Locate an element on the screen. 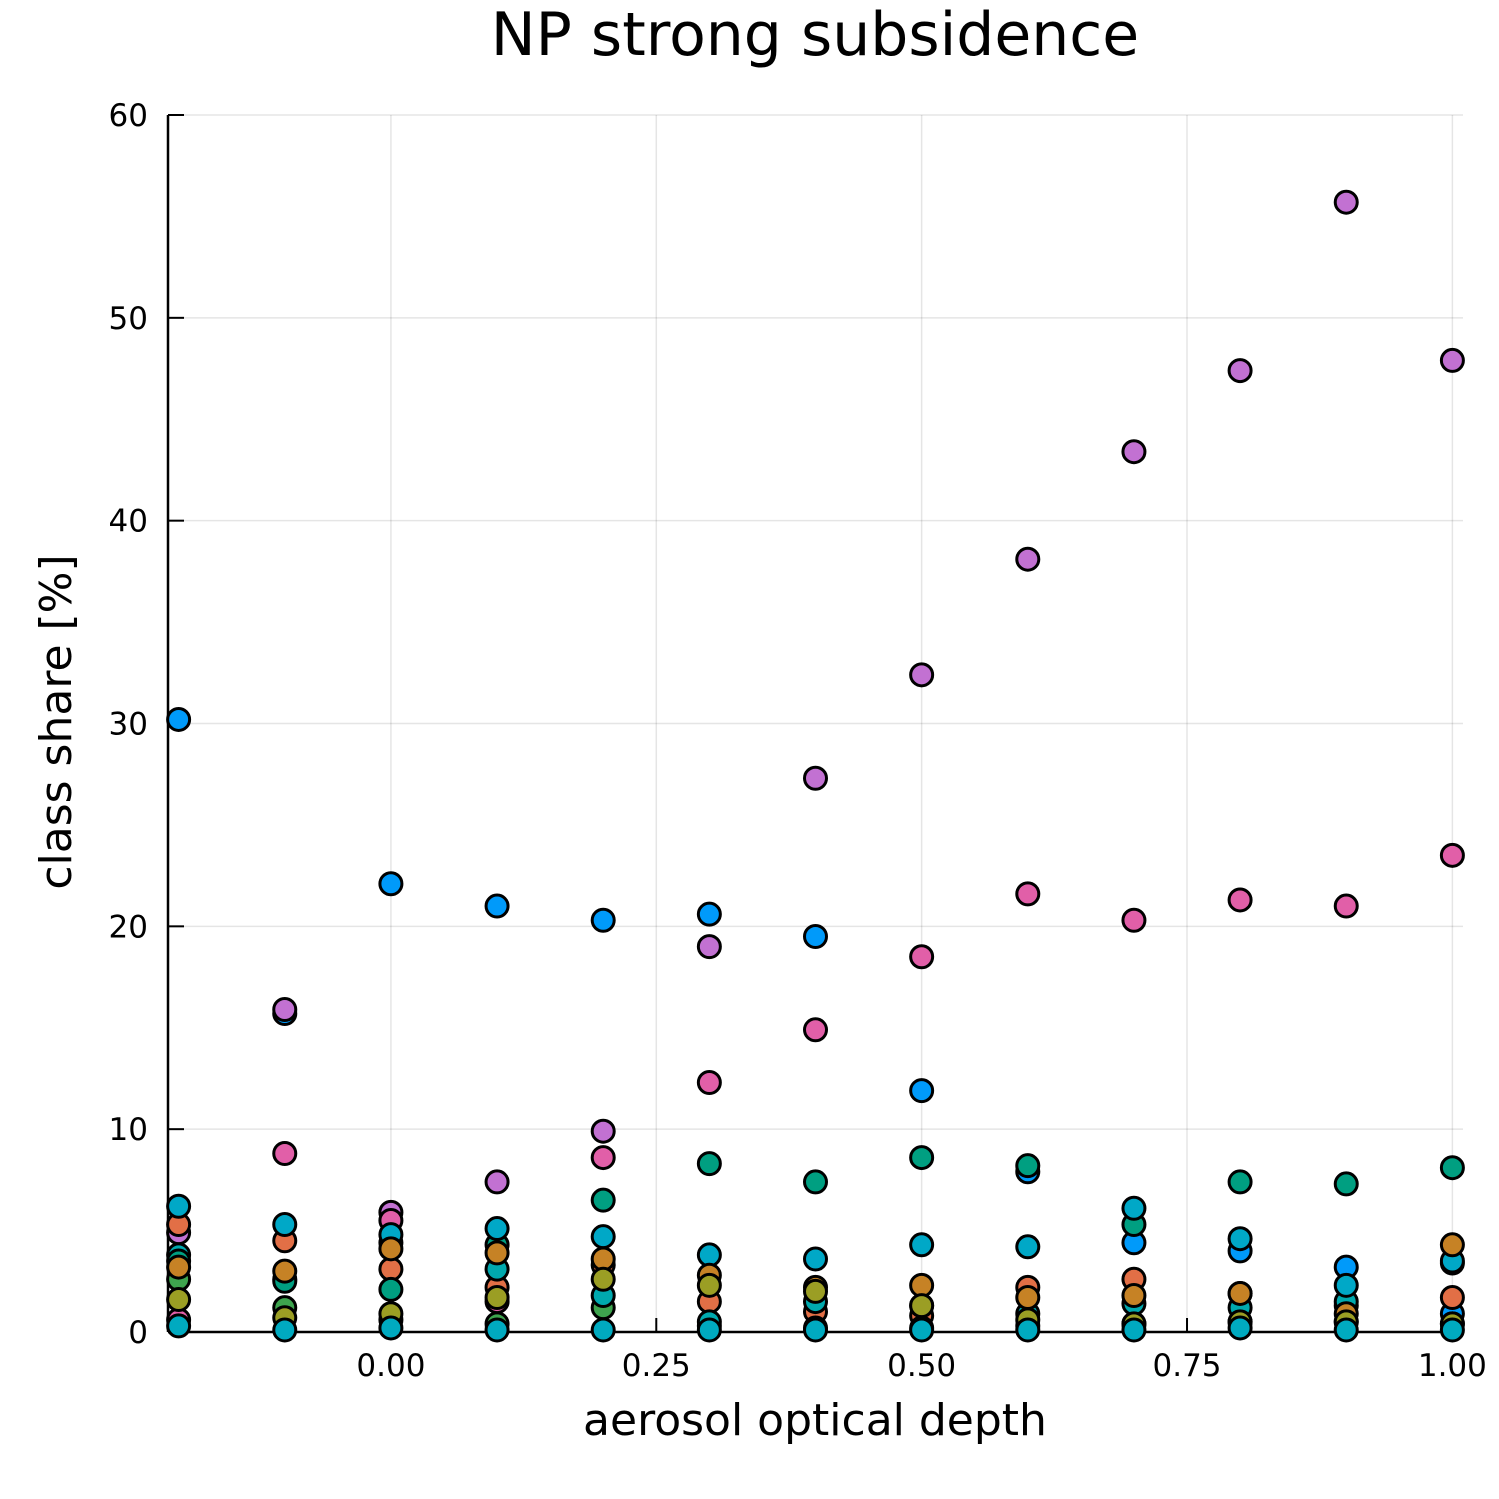 The height and width of the screenshot is (1499, 1499). x-axis-label: aerosol optical depth is located at coordinates (815, 1420).